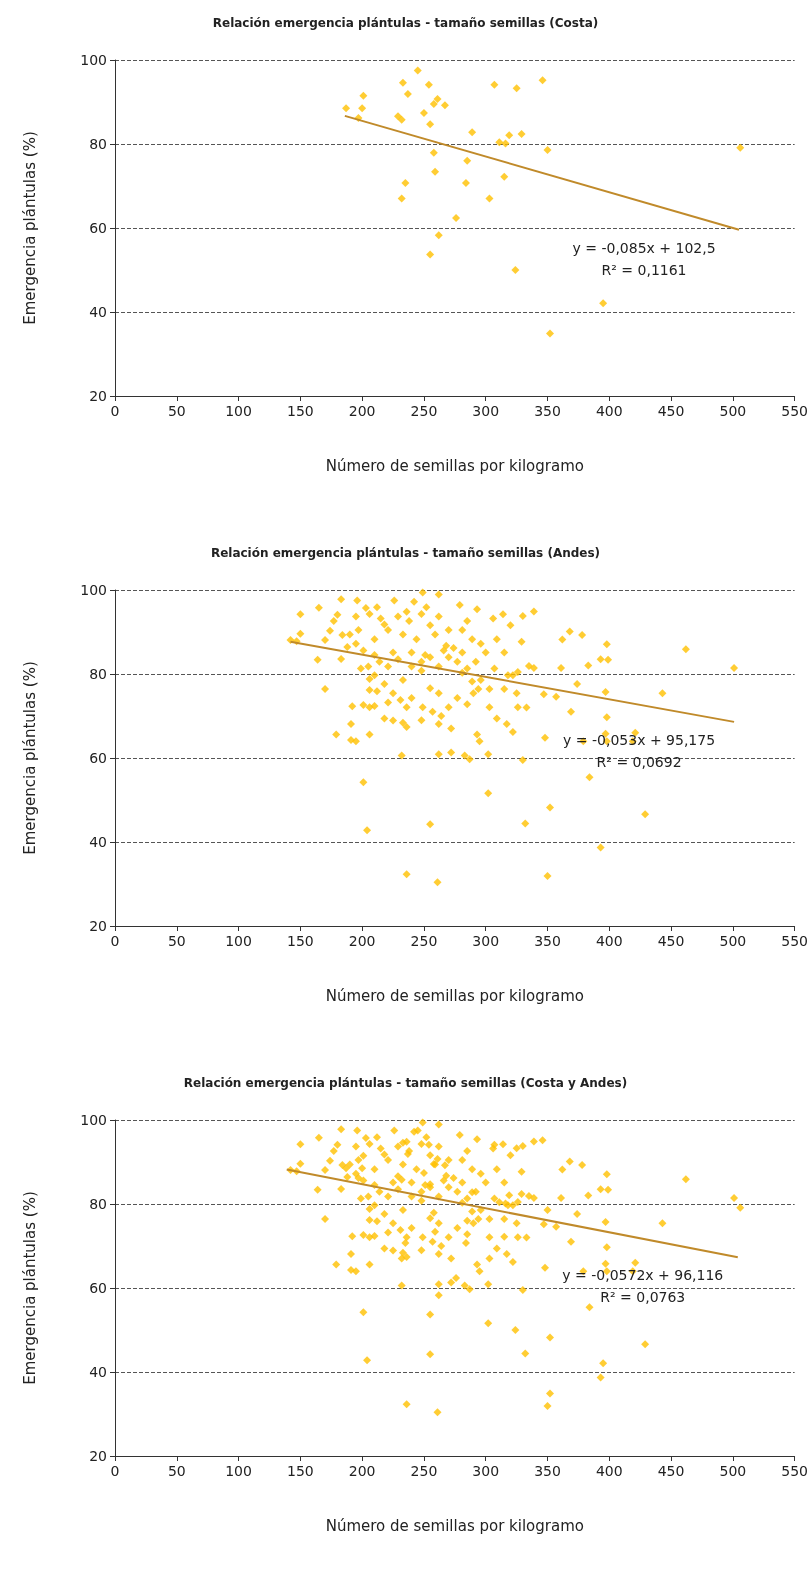  I want to click on annotation: R² = 0,0763, so click(643, 1297).